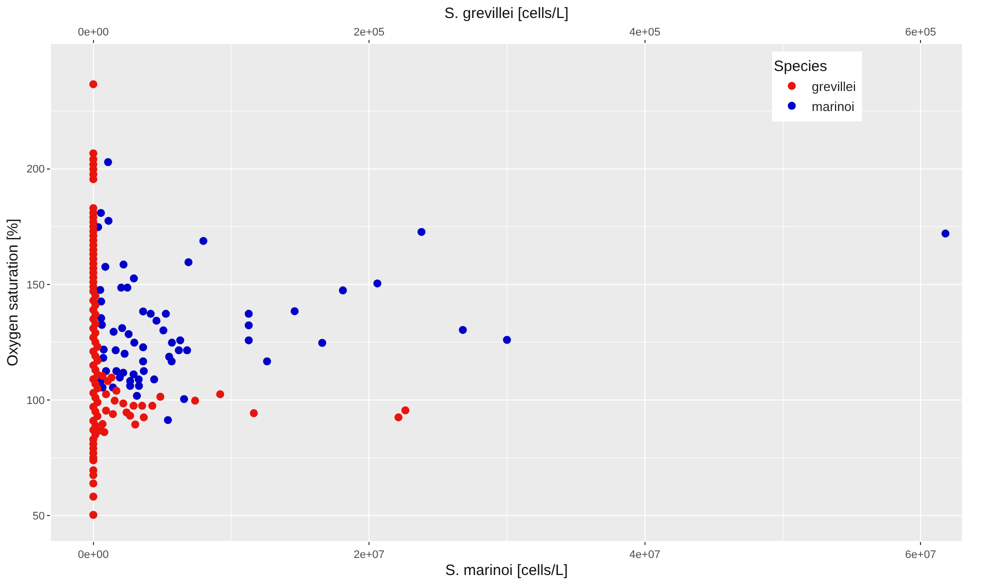 The image size is (987, 588). Describe the element at coordinates (93, 555) in the screenshot. I see `x-tick-label: 0e+00` at that location.